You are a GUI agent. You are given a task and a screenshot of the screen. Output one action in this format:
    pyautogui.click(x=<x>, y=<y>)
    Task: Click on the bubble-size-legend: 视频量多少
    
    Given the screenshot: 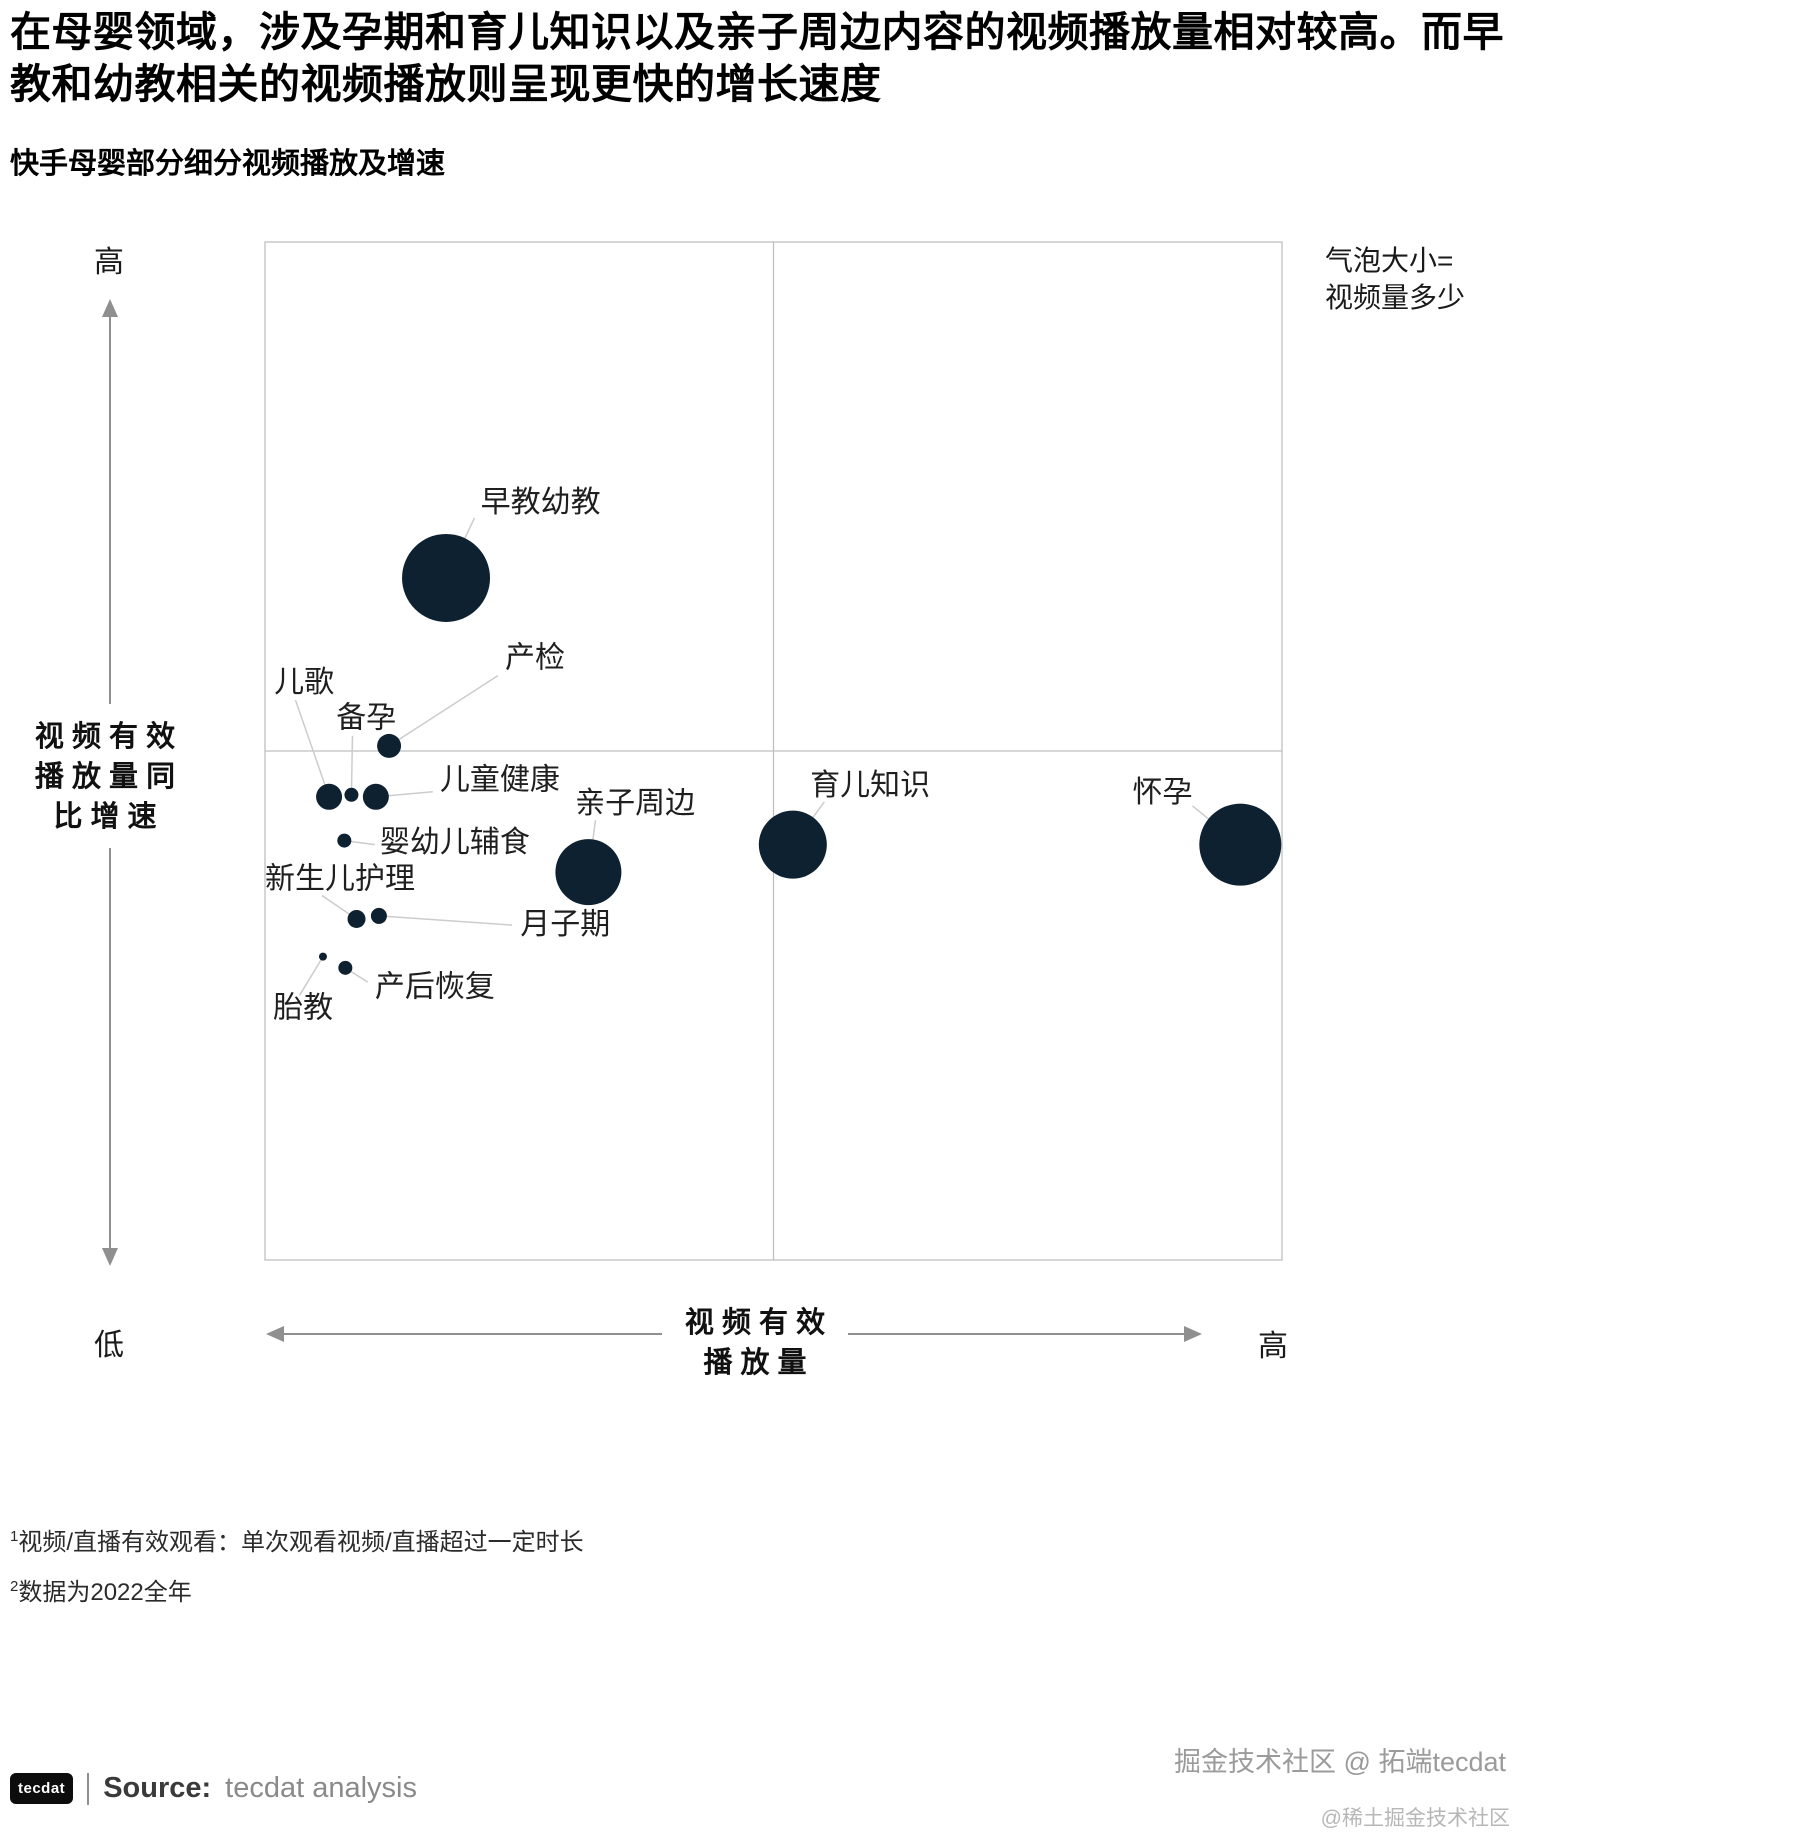 What is the action you would take?
    pyautogui.click(x=1395, y=297)
    